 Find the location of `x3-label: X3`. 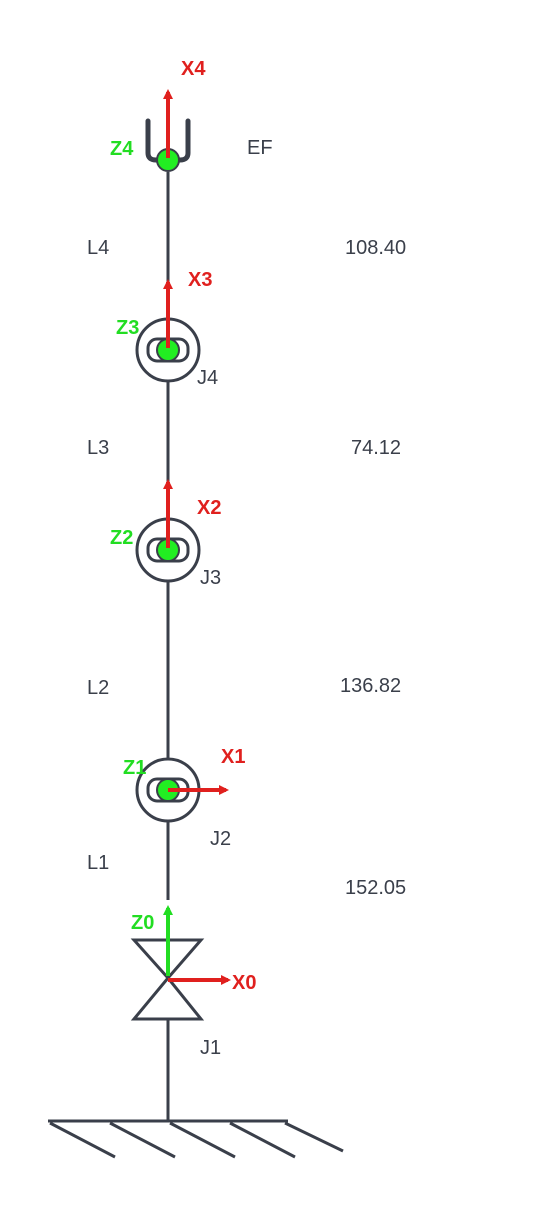

x3-label: X3 is located at coordinates (200, 280).